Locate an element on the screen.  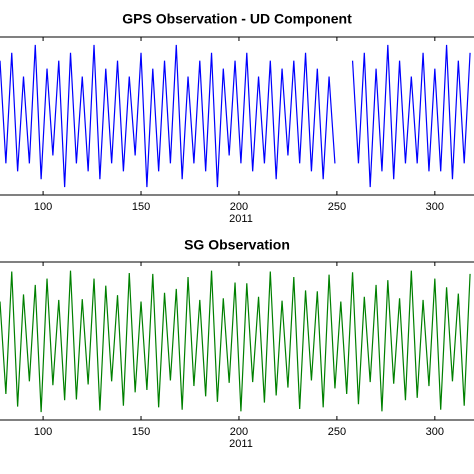
chart-title: GPS Observation - UD Component is located at coordinates (237, 19).